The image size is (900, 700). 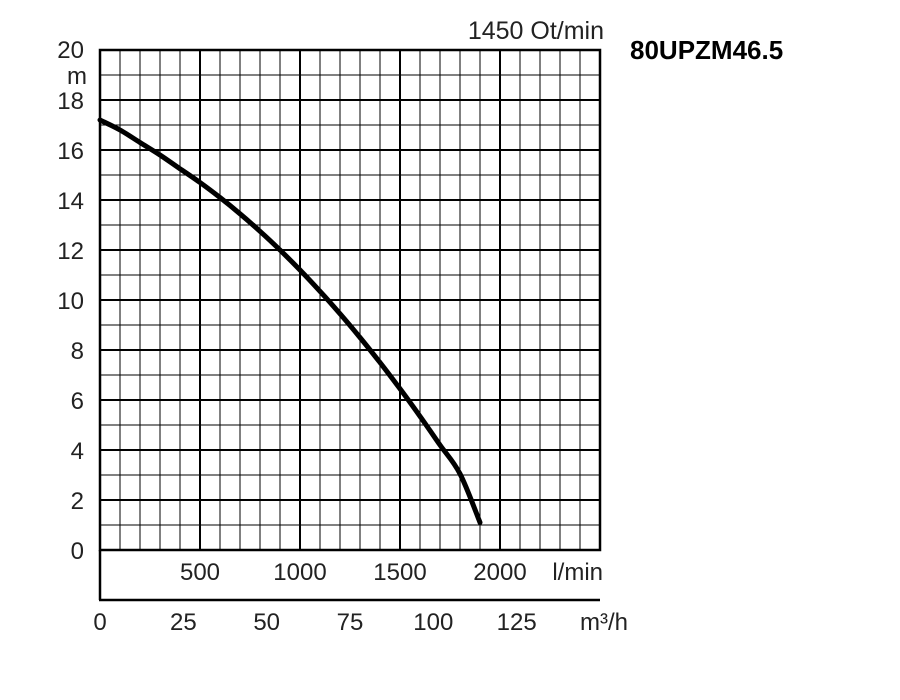 What do you see at coordinates (183, 622) in the screenshot?
I see `x-m3h-tick-label: 25` at bounding box center [183, 622].